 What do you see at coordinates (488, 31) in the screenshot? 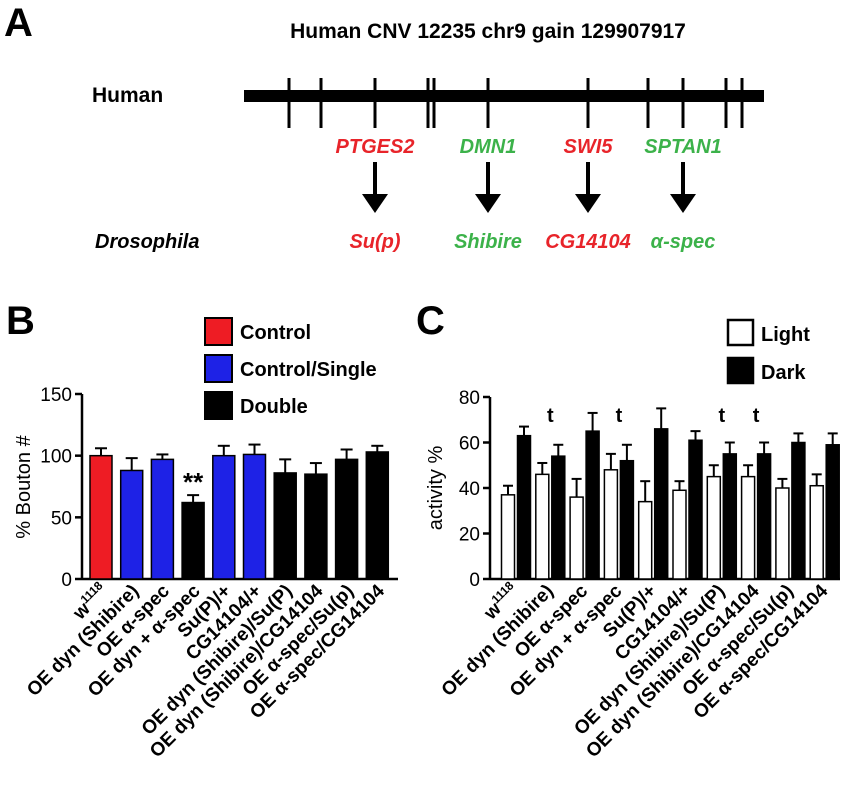
I see `panel-a-title: Human CNV 12235 chr9 gain 129907917` at bounding box center [488, 31].